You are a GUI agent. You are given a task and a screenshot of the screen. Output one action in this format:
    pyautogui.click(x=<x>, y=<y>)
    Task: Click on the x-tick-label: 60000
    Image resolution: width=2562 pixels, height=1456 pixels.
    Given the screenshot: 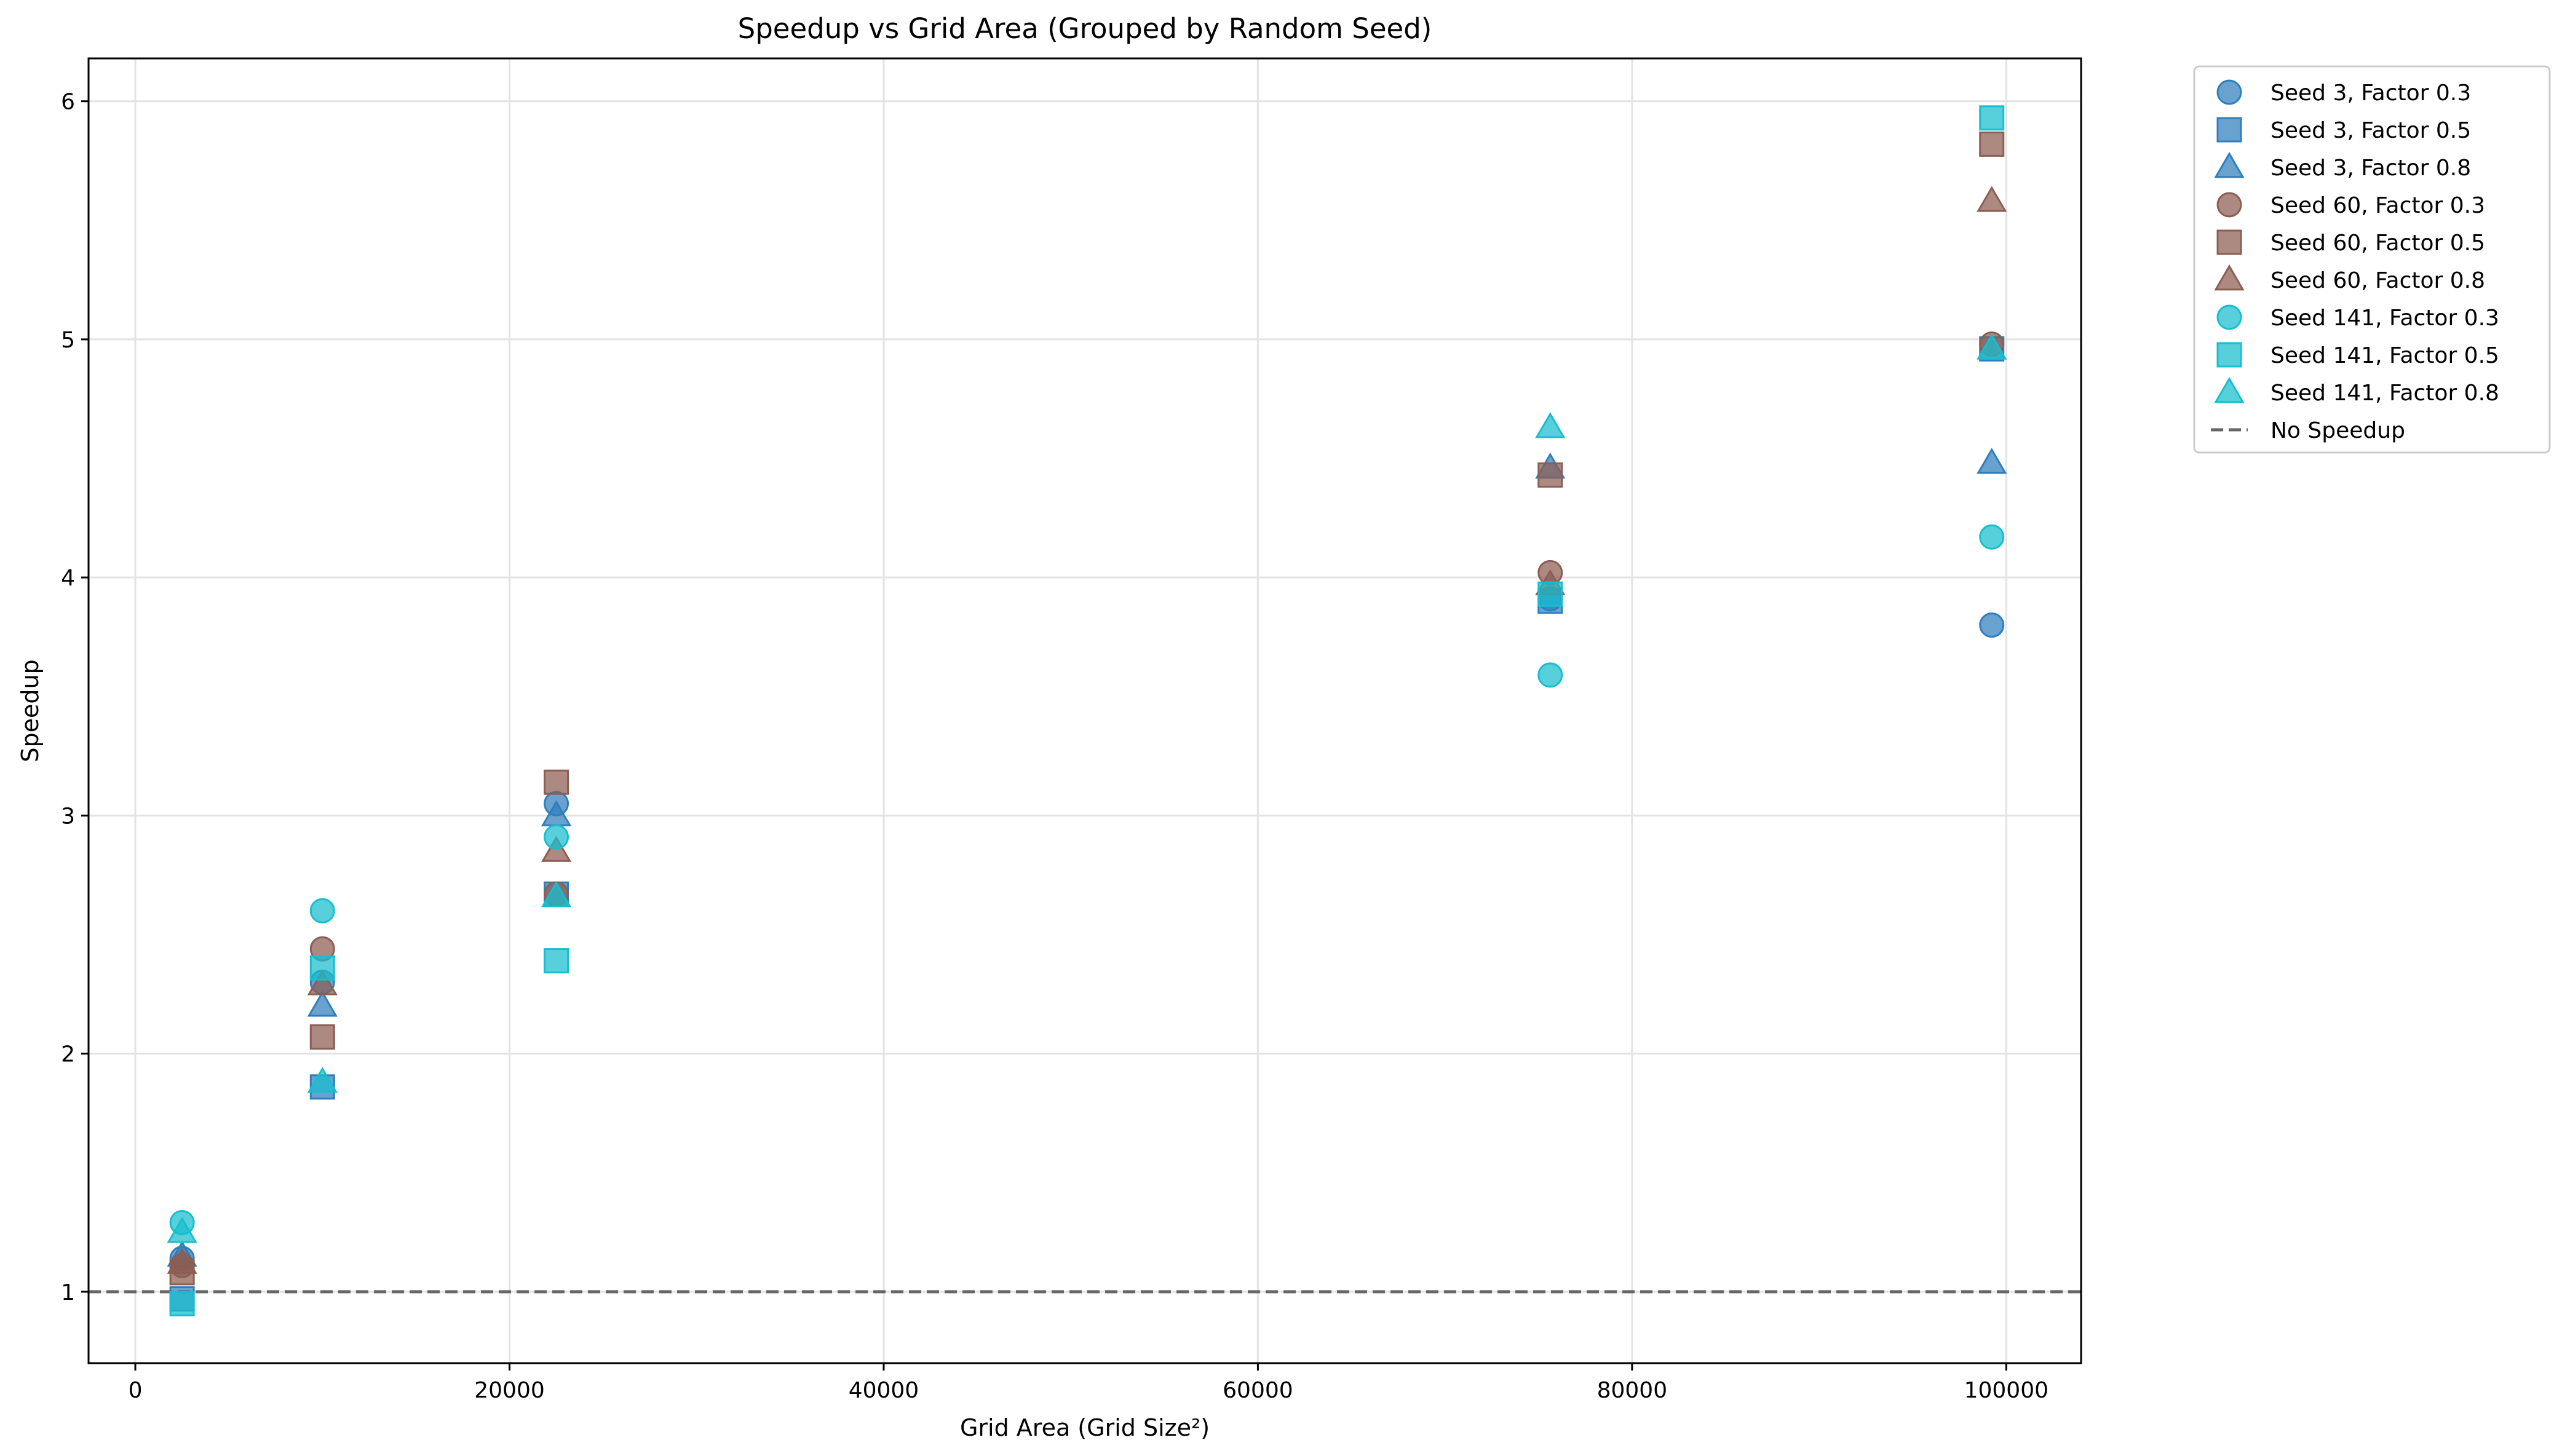 What is the action you would take?
    pyautogui.click(x=1258, y=1390)
    